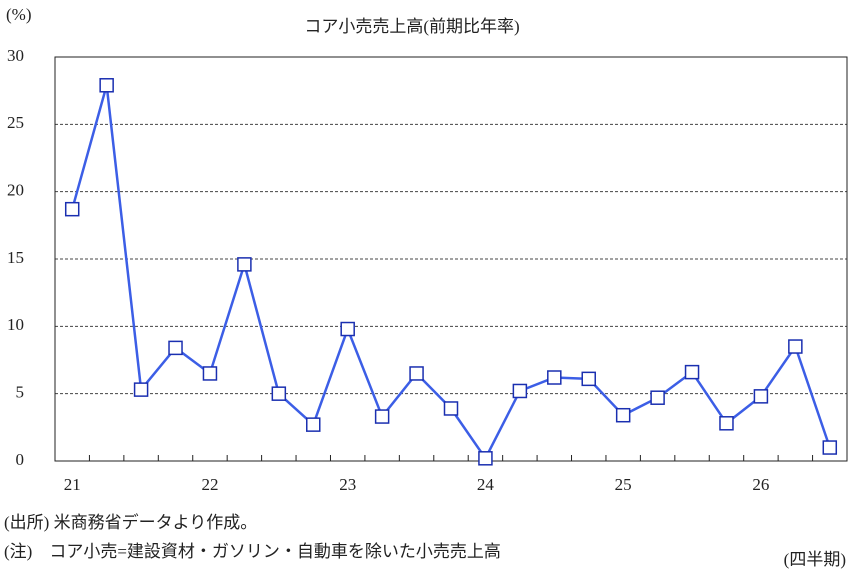  I want to click on y-tick-label: 0, so click(20, 459).